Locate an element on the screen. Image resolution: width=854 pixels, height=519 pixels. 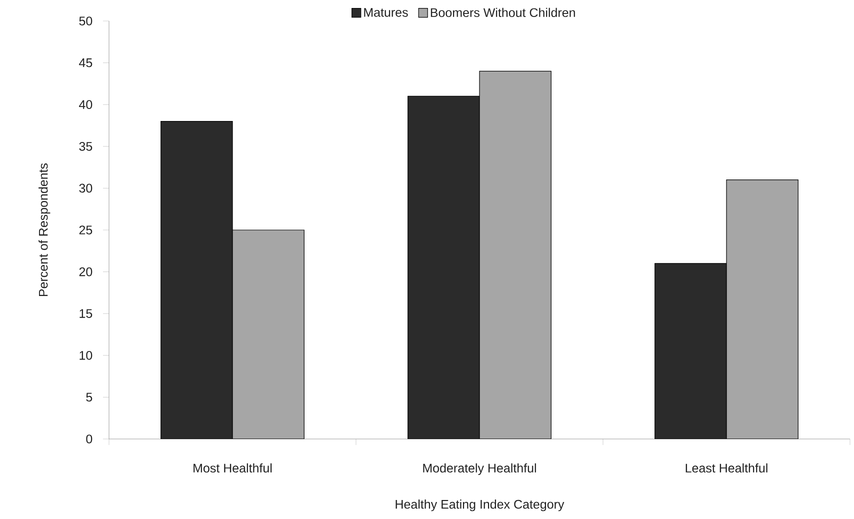
legend-label: Matures is located at coordinates (386, 12).